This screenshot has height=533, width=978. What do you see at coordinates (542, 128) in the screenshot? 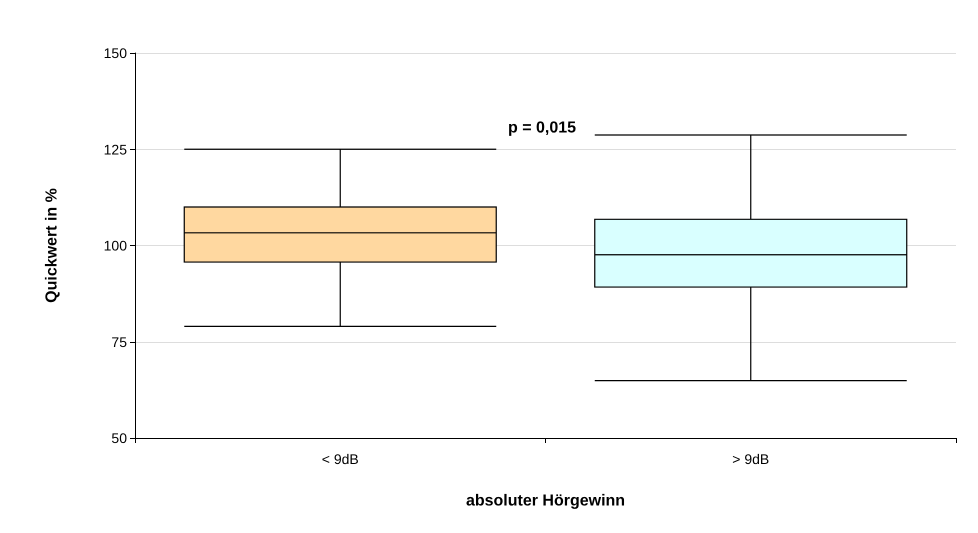
I see `annotation: p = 0,015` at bounding box center [542, 128].